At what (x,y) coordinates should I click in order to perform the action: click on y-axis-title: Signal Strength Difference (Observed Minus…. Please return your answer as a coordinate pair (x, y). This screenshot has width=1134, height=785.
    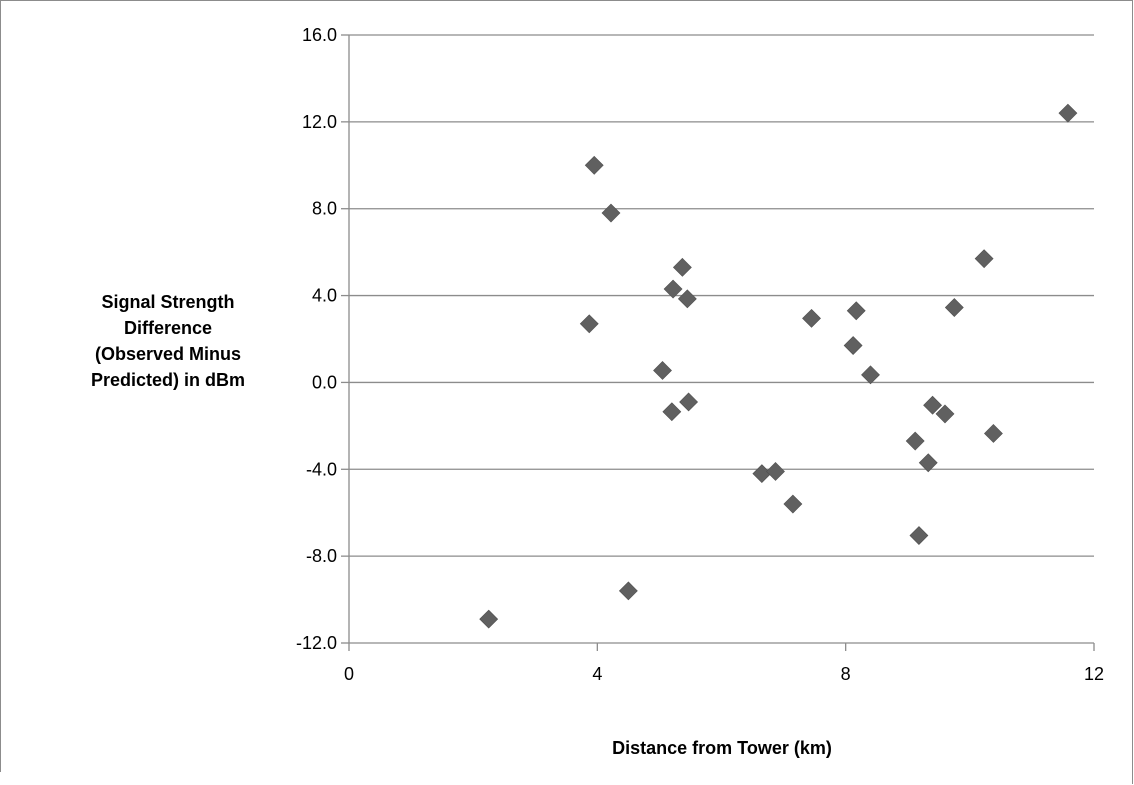
    Looking at the image, I should click on (168, 341).